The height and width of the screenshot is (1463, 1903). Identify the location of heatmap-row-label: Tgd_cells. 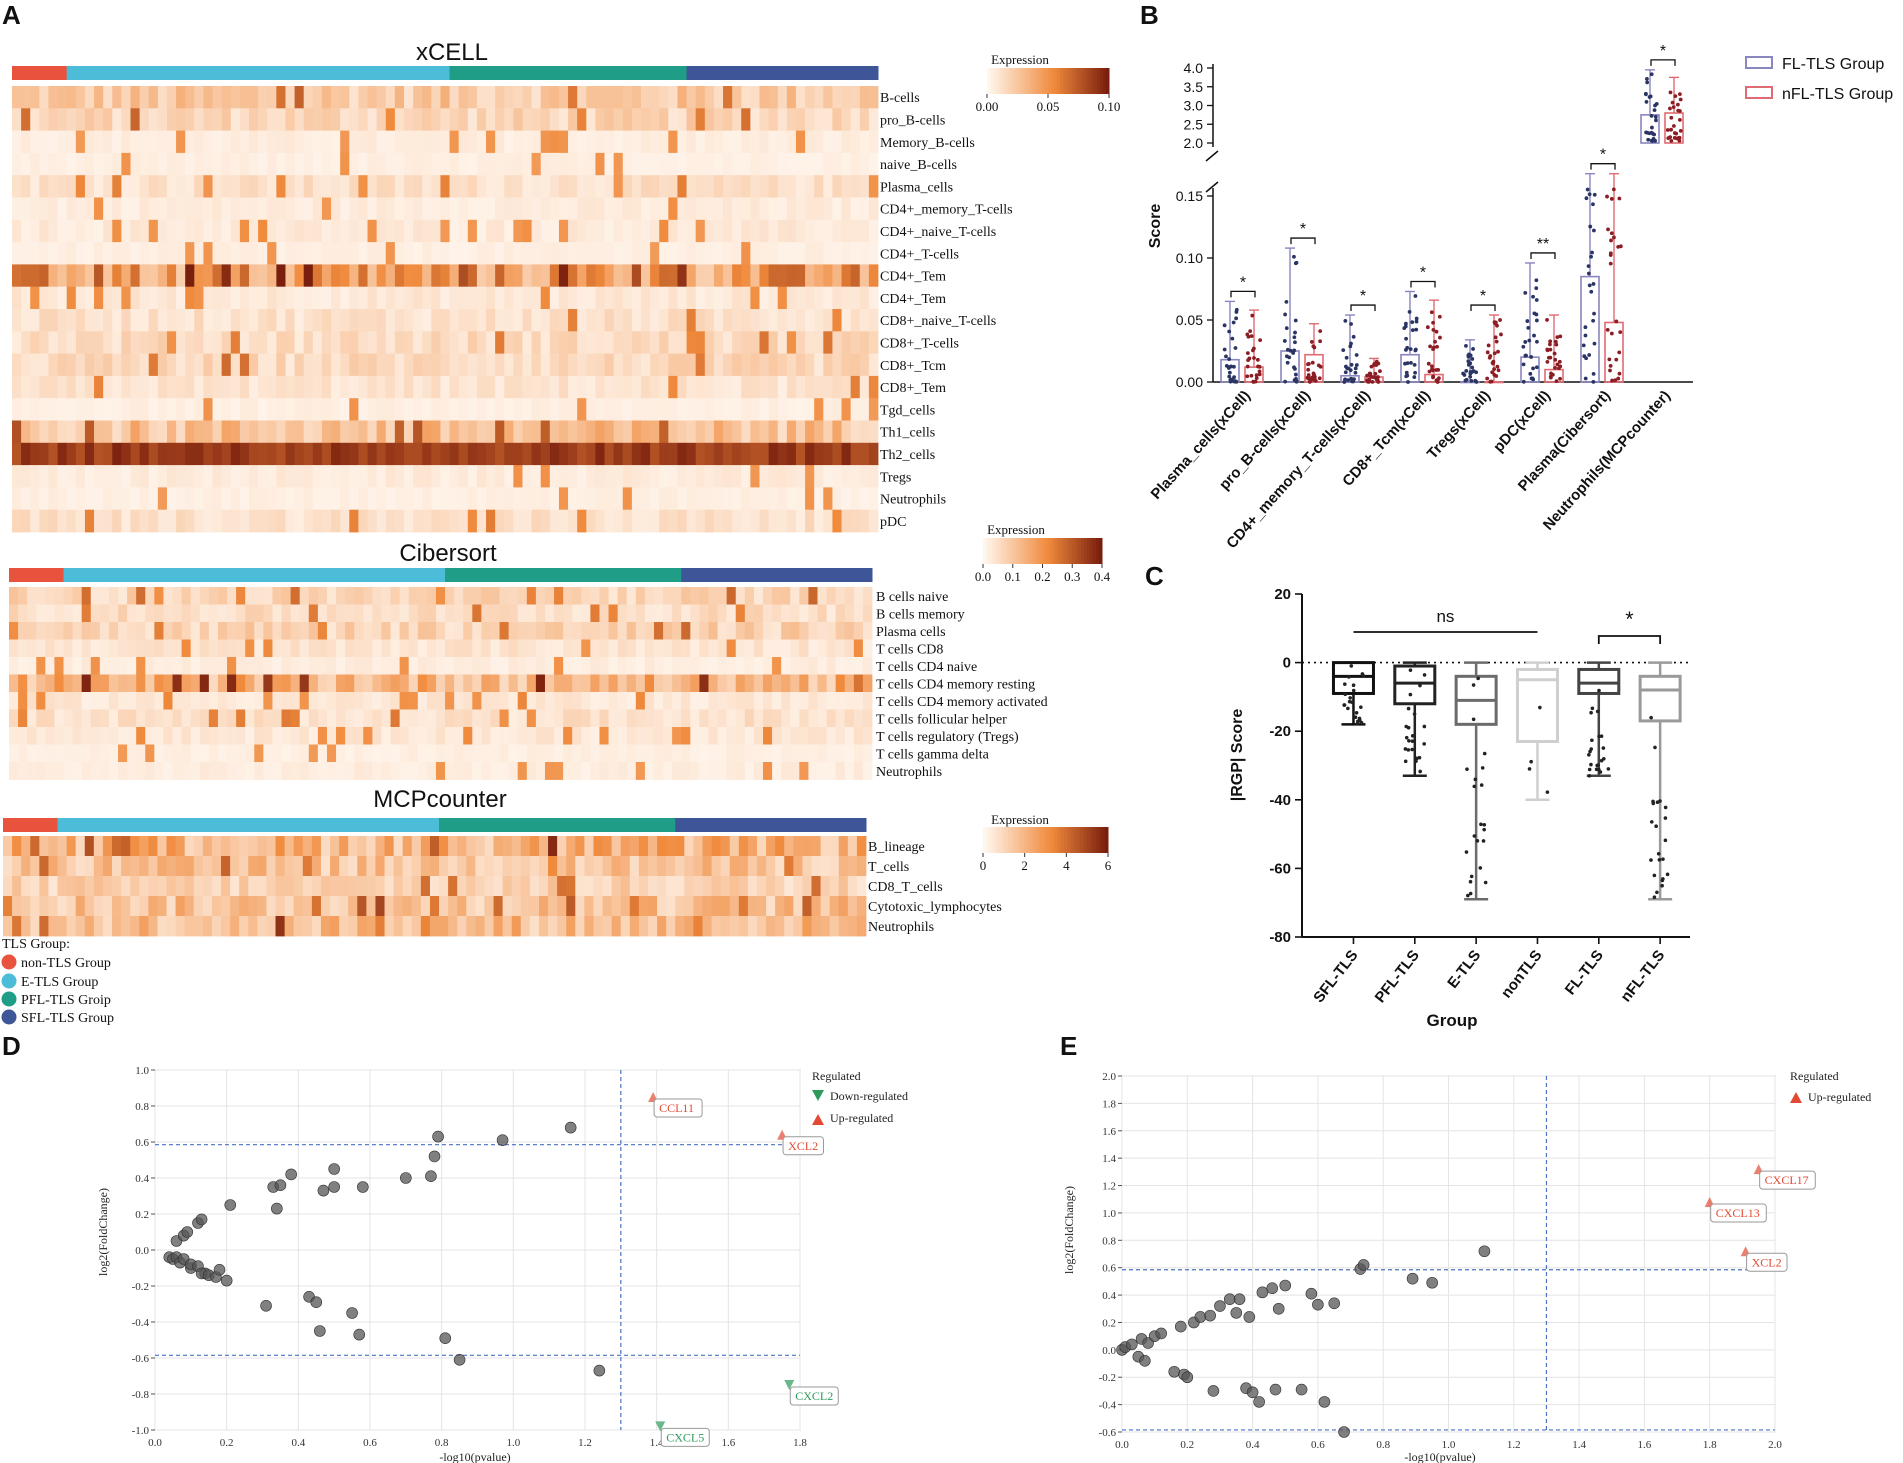
(907, 410).